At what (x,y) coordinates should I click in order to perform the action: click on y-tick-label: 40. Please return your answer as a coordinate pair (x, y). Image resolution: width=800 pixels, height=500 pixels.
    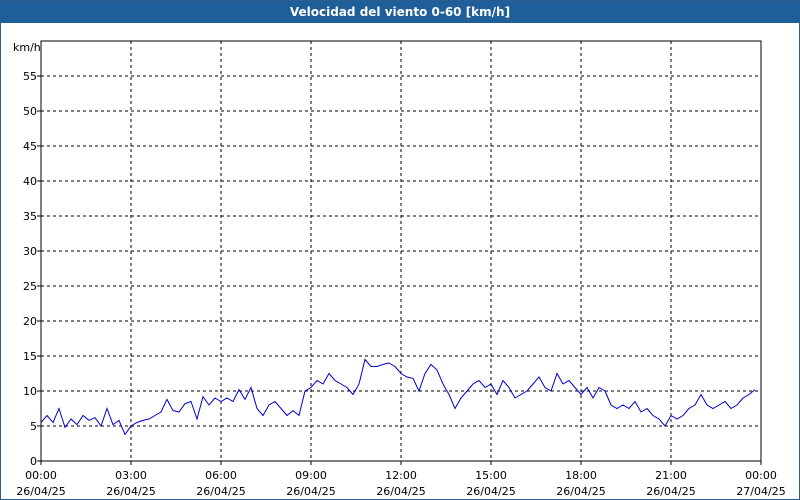
    Looking at the image, I should click on (30, 181).